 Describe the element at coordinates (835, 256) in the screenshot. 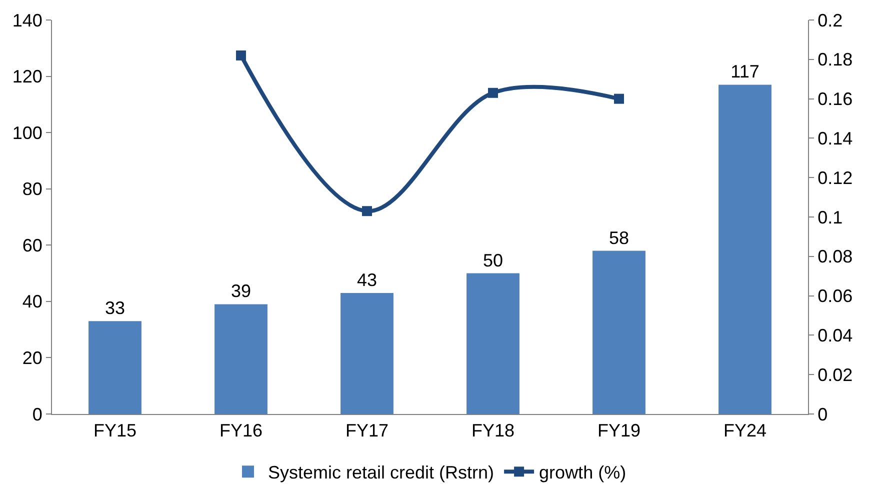

I see `y2-tick-label: 0.08` at that location.